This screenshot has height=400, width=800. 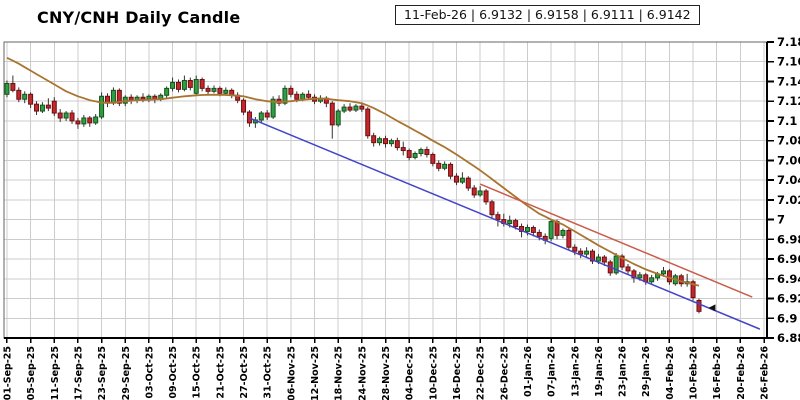 I want to click on y-axis-label: 7.12, so click(x=788, y=101).